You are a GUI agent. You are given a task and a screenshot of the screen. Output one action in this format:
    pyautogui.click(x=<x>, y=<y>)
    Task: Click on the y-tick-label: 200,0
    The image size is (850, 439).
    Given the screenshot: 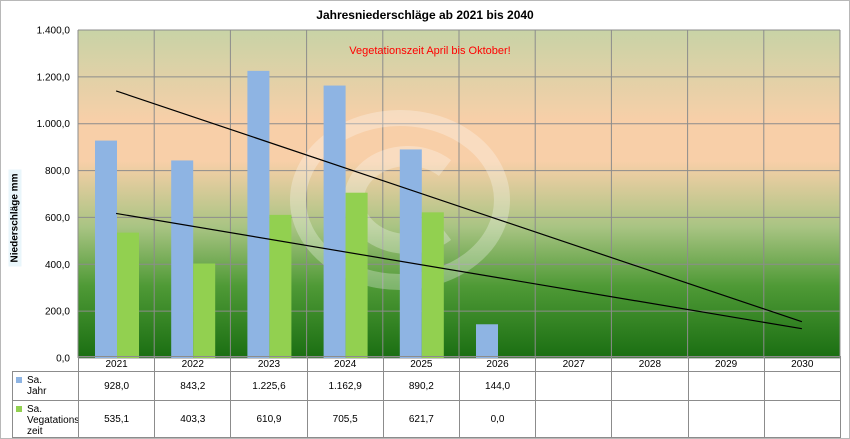 What is the action you would take?
    pyautogui.click(x=57, y=312)
    